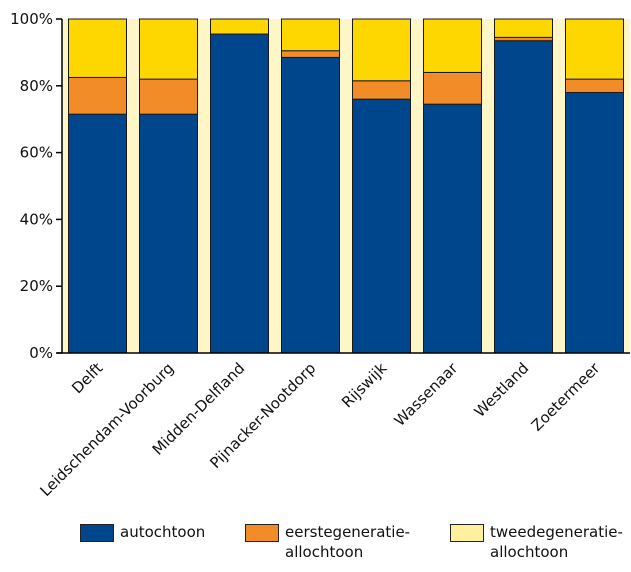 The image size is (631, 572). Describe the element at coordinates (467, 533) in the screenshot. I see `legend-swatch-tweedegeneratie` at that location.